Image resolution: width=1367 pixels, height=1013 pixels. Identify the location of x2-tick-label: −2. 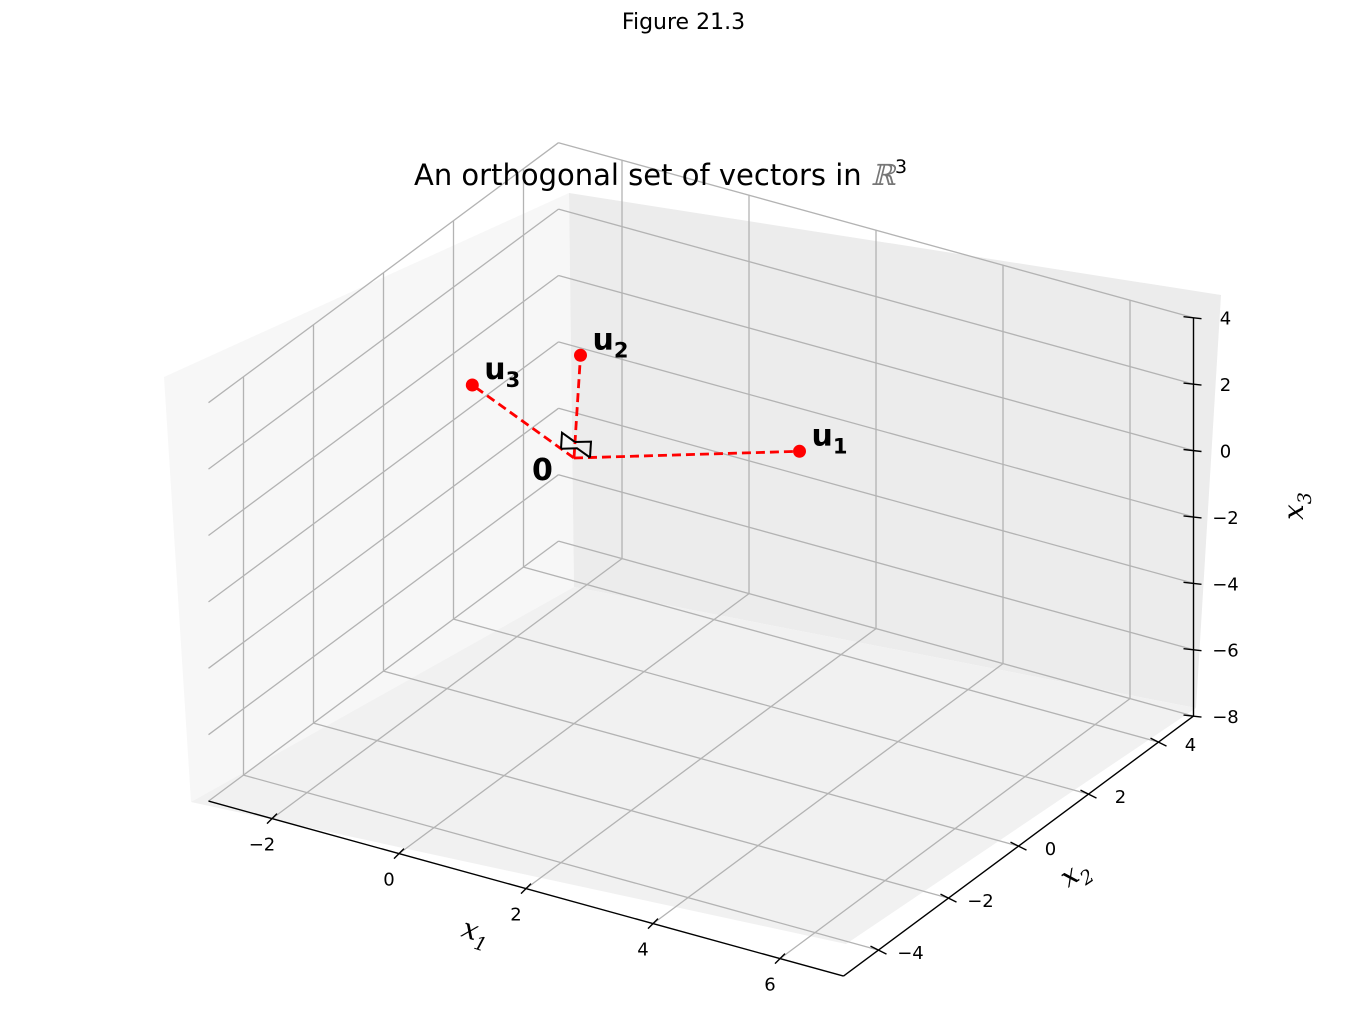
(980, 901).